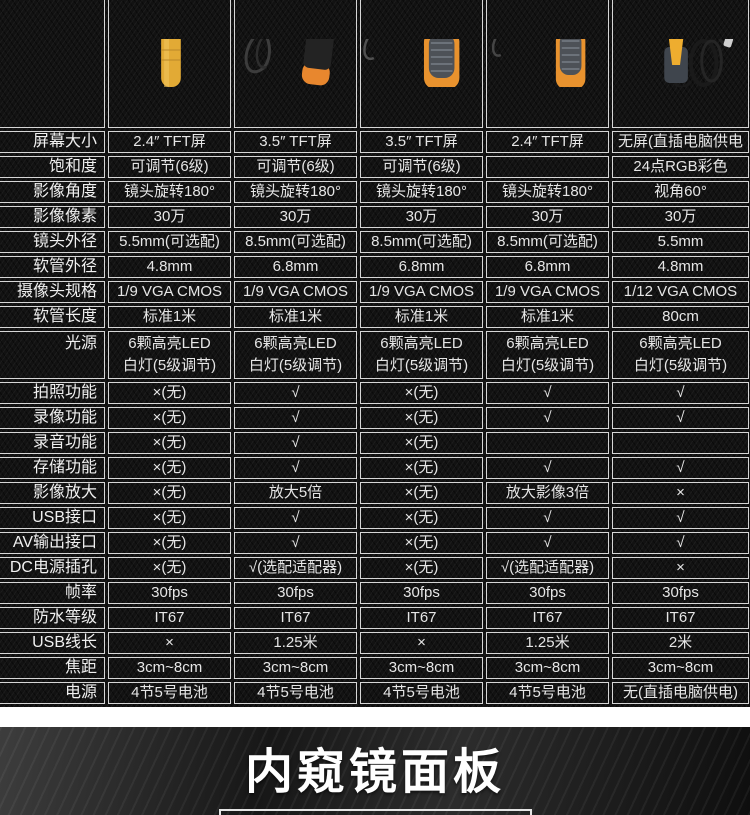 This screenshot has height=815, width=750. I want to click on row-label: DC电源插孔, so click(52, 568).